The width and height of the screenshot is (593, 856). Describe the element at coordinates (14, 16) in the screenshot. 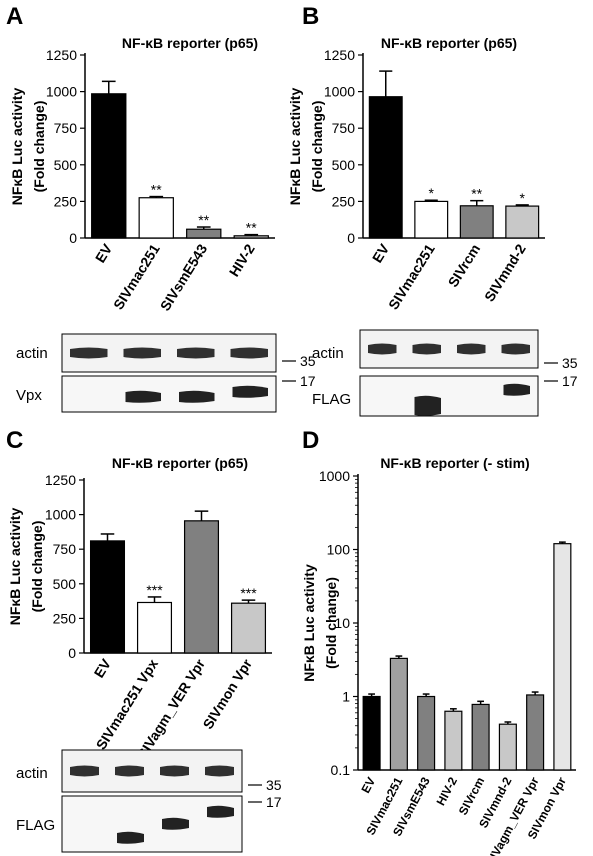

I see `panel-letter: A` at that location.